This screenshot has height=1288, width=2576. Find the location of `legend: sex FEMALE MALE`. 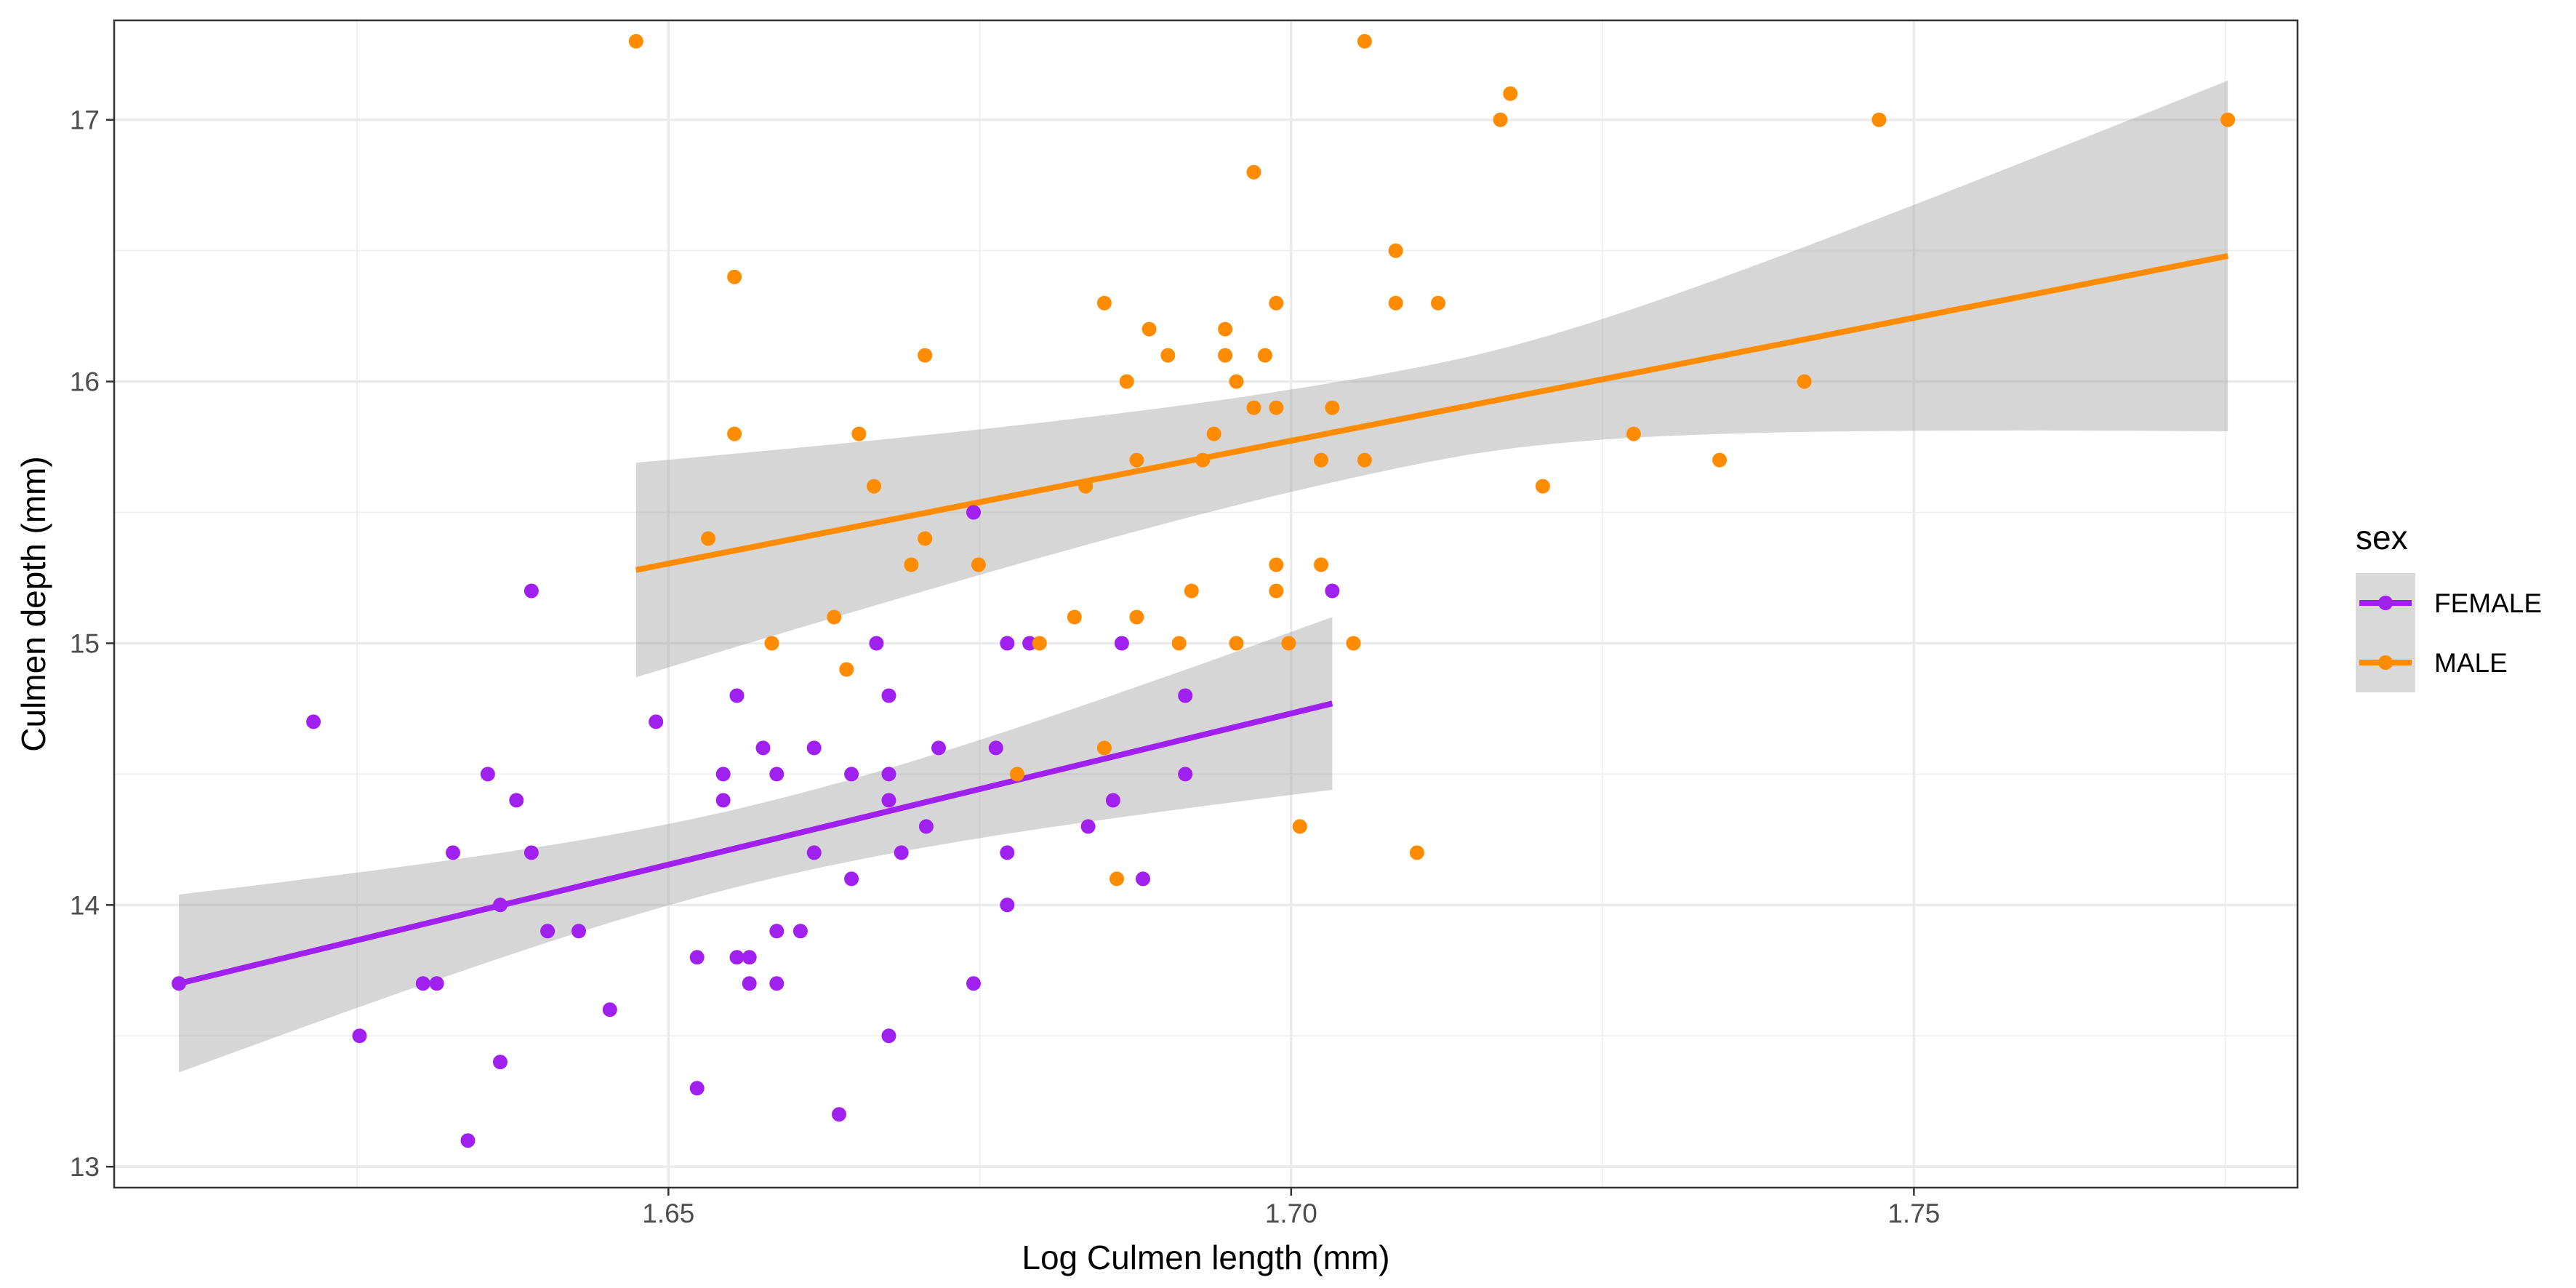

legend: sex FEMALE MALE is located at coordinates (2449, 605).